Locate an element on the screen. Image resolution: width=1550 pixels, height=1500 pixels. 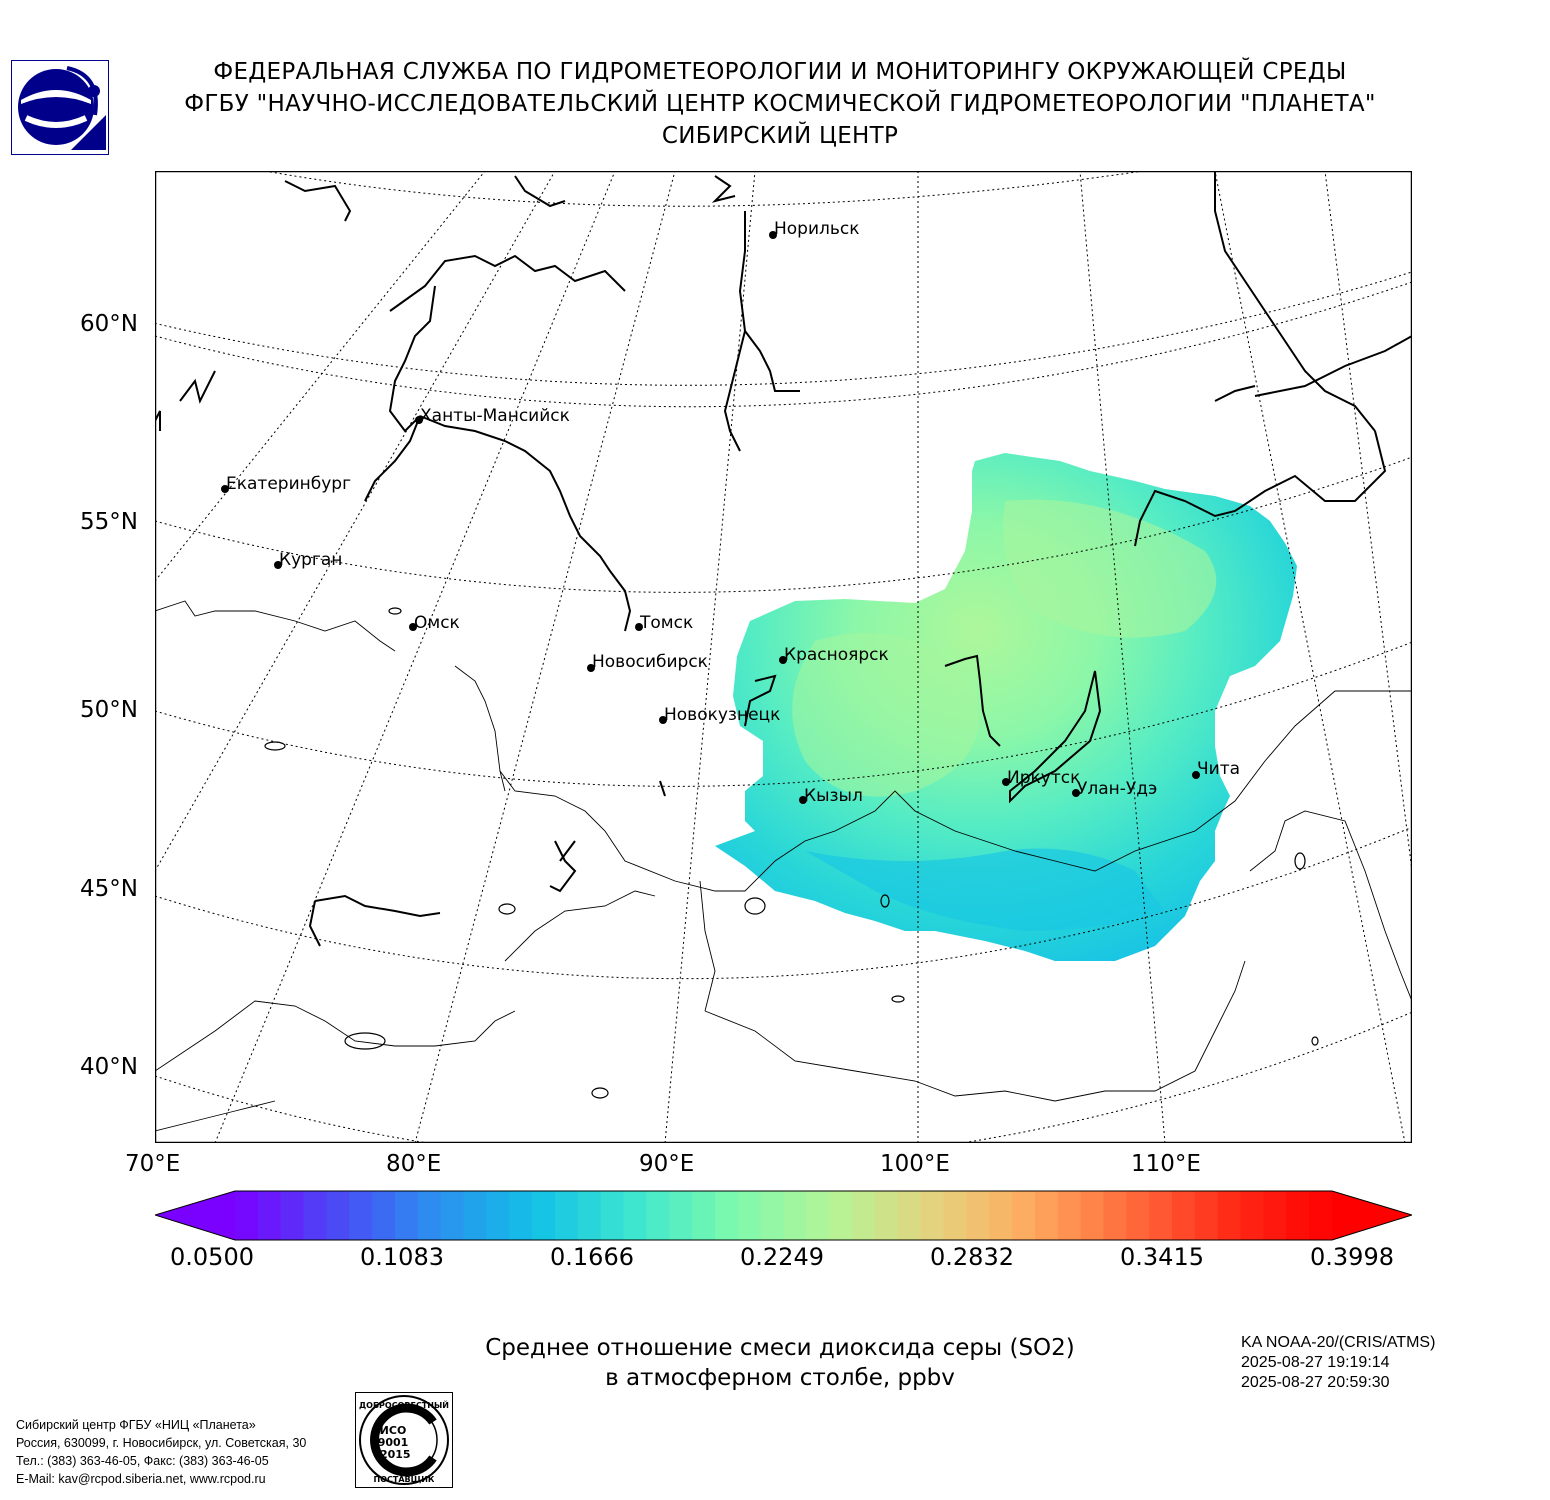
contact-line: Сибирский центр ФГБУ «НИЦ «Планета» is located at coordinates (136, 1425).